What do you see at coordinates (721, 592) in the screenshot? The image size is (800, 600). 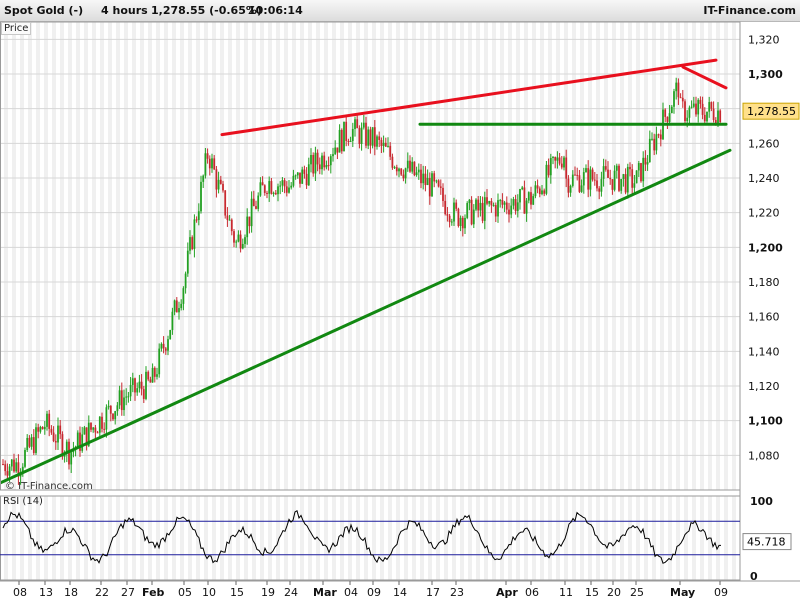 I see `x-tick-label: 09` at bounding box center [721, 592].